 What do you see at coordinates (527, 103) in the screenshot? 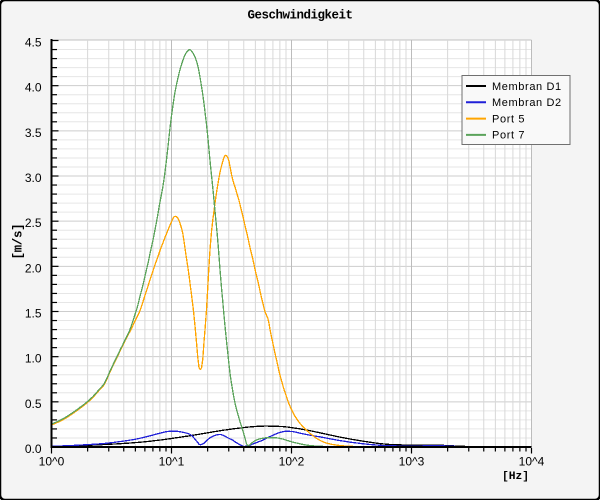
I see `svg-text: Membran D2` at bounding box center [527, 103].